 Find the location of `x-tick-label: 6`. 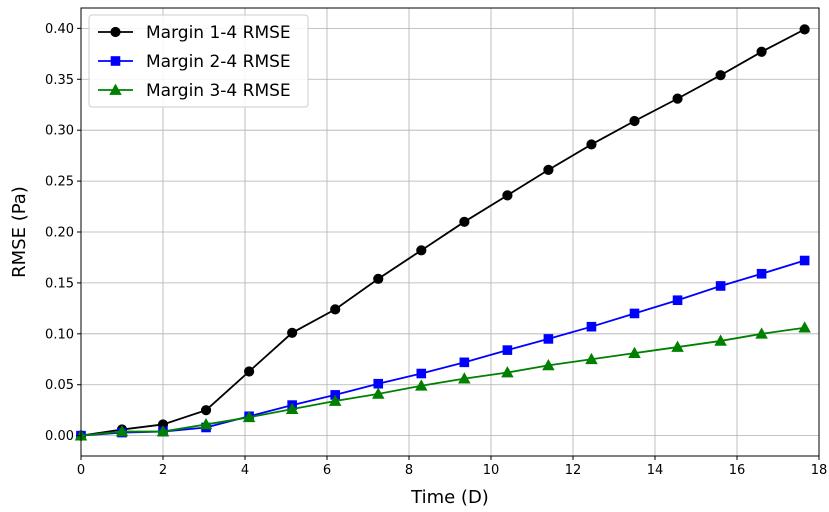

x-tick-label: 6 is located at coordinates (327, 470).